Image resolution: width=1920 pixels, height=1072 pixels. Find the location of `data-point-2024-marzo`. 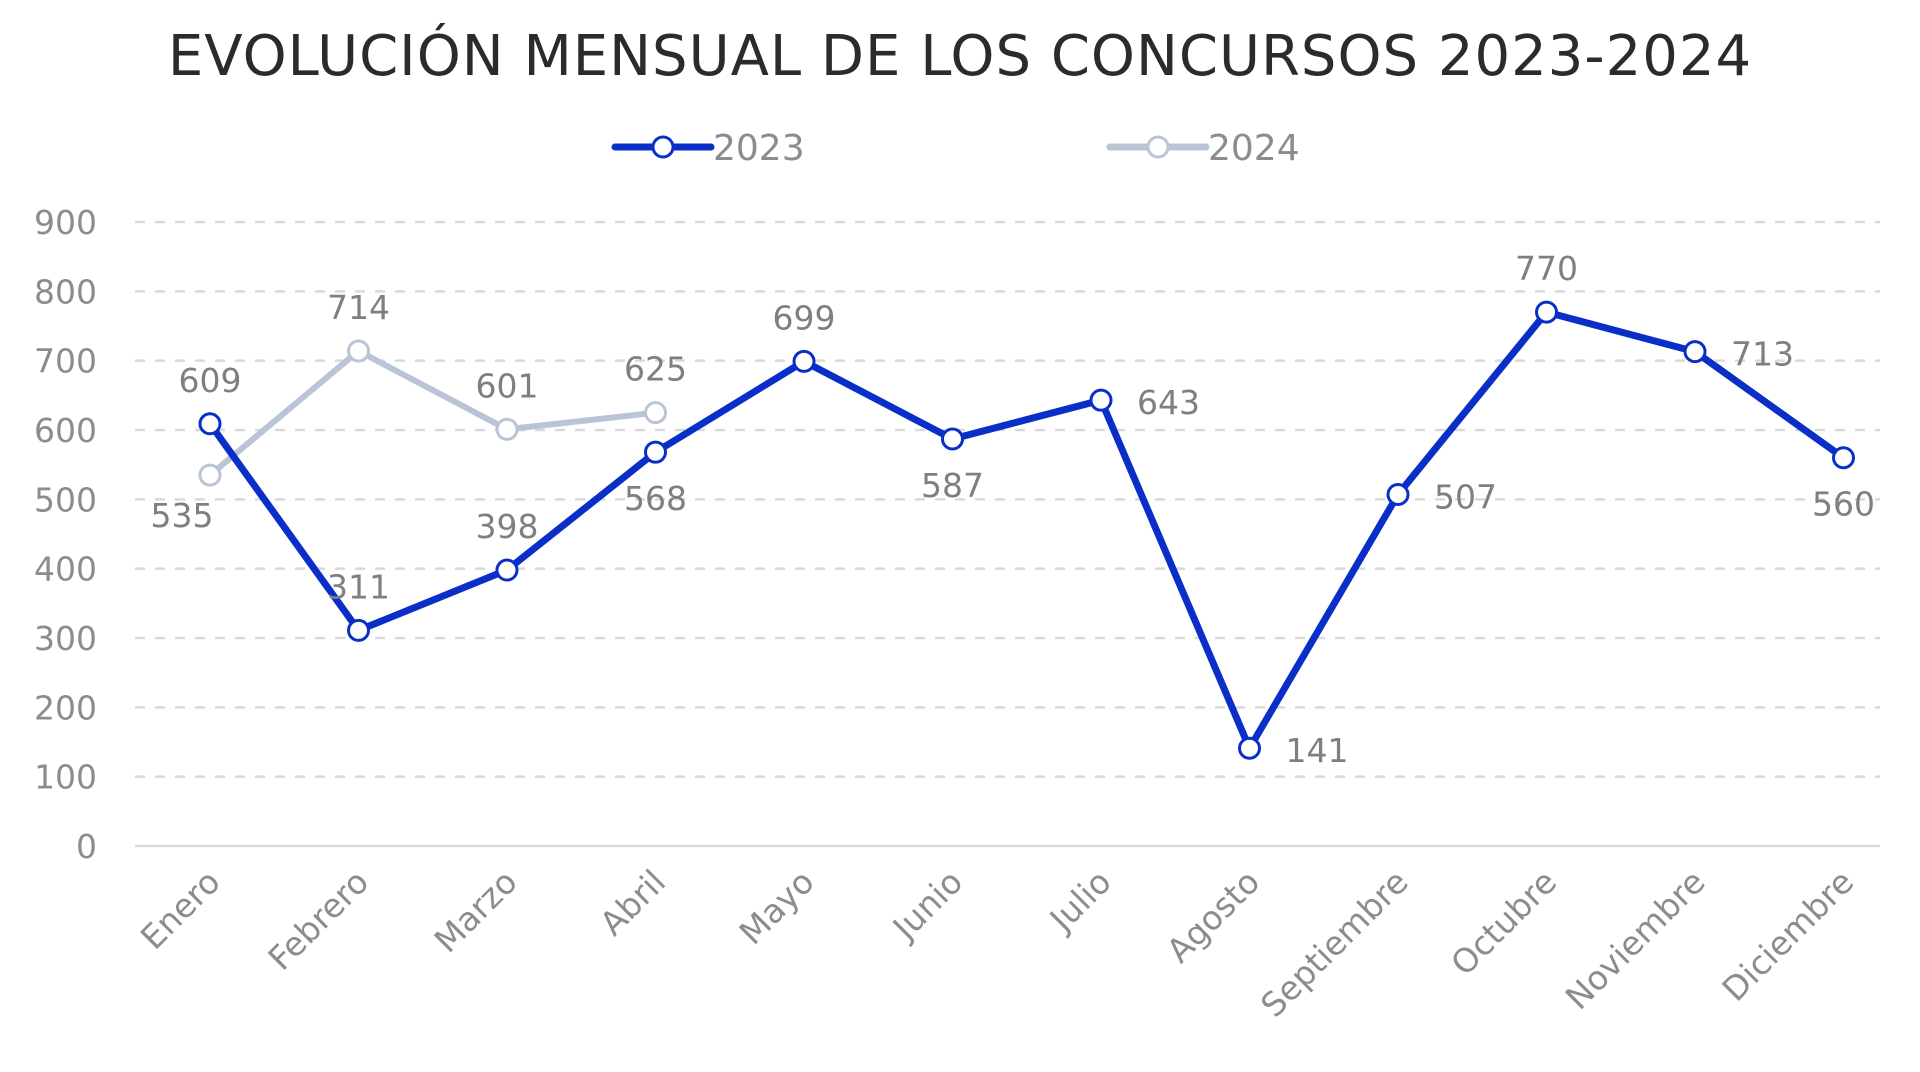

data-point-2024-marzo is located at coordinates (507, 429).